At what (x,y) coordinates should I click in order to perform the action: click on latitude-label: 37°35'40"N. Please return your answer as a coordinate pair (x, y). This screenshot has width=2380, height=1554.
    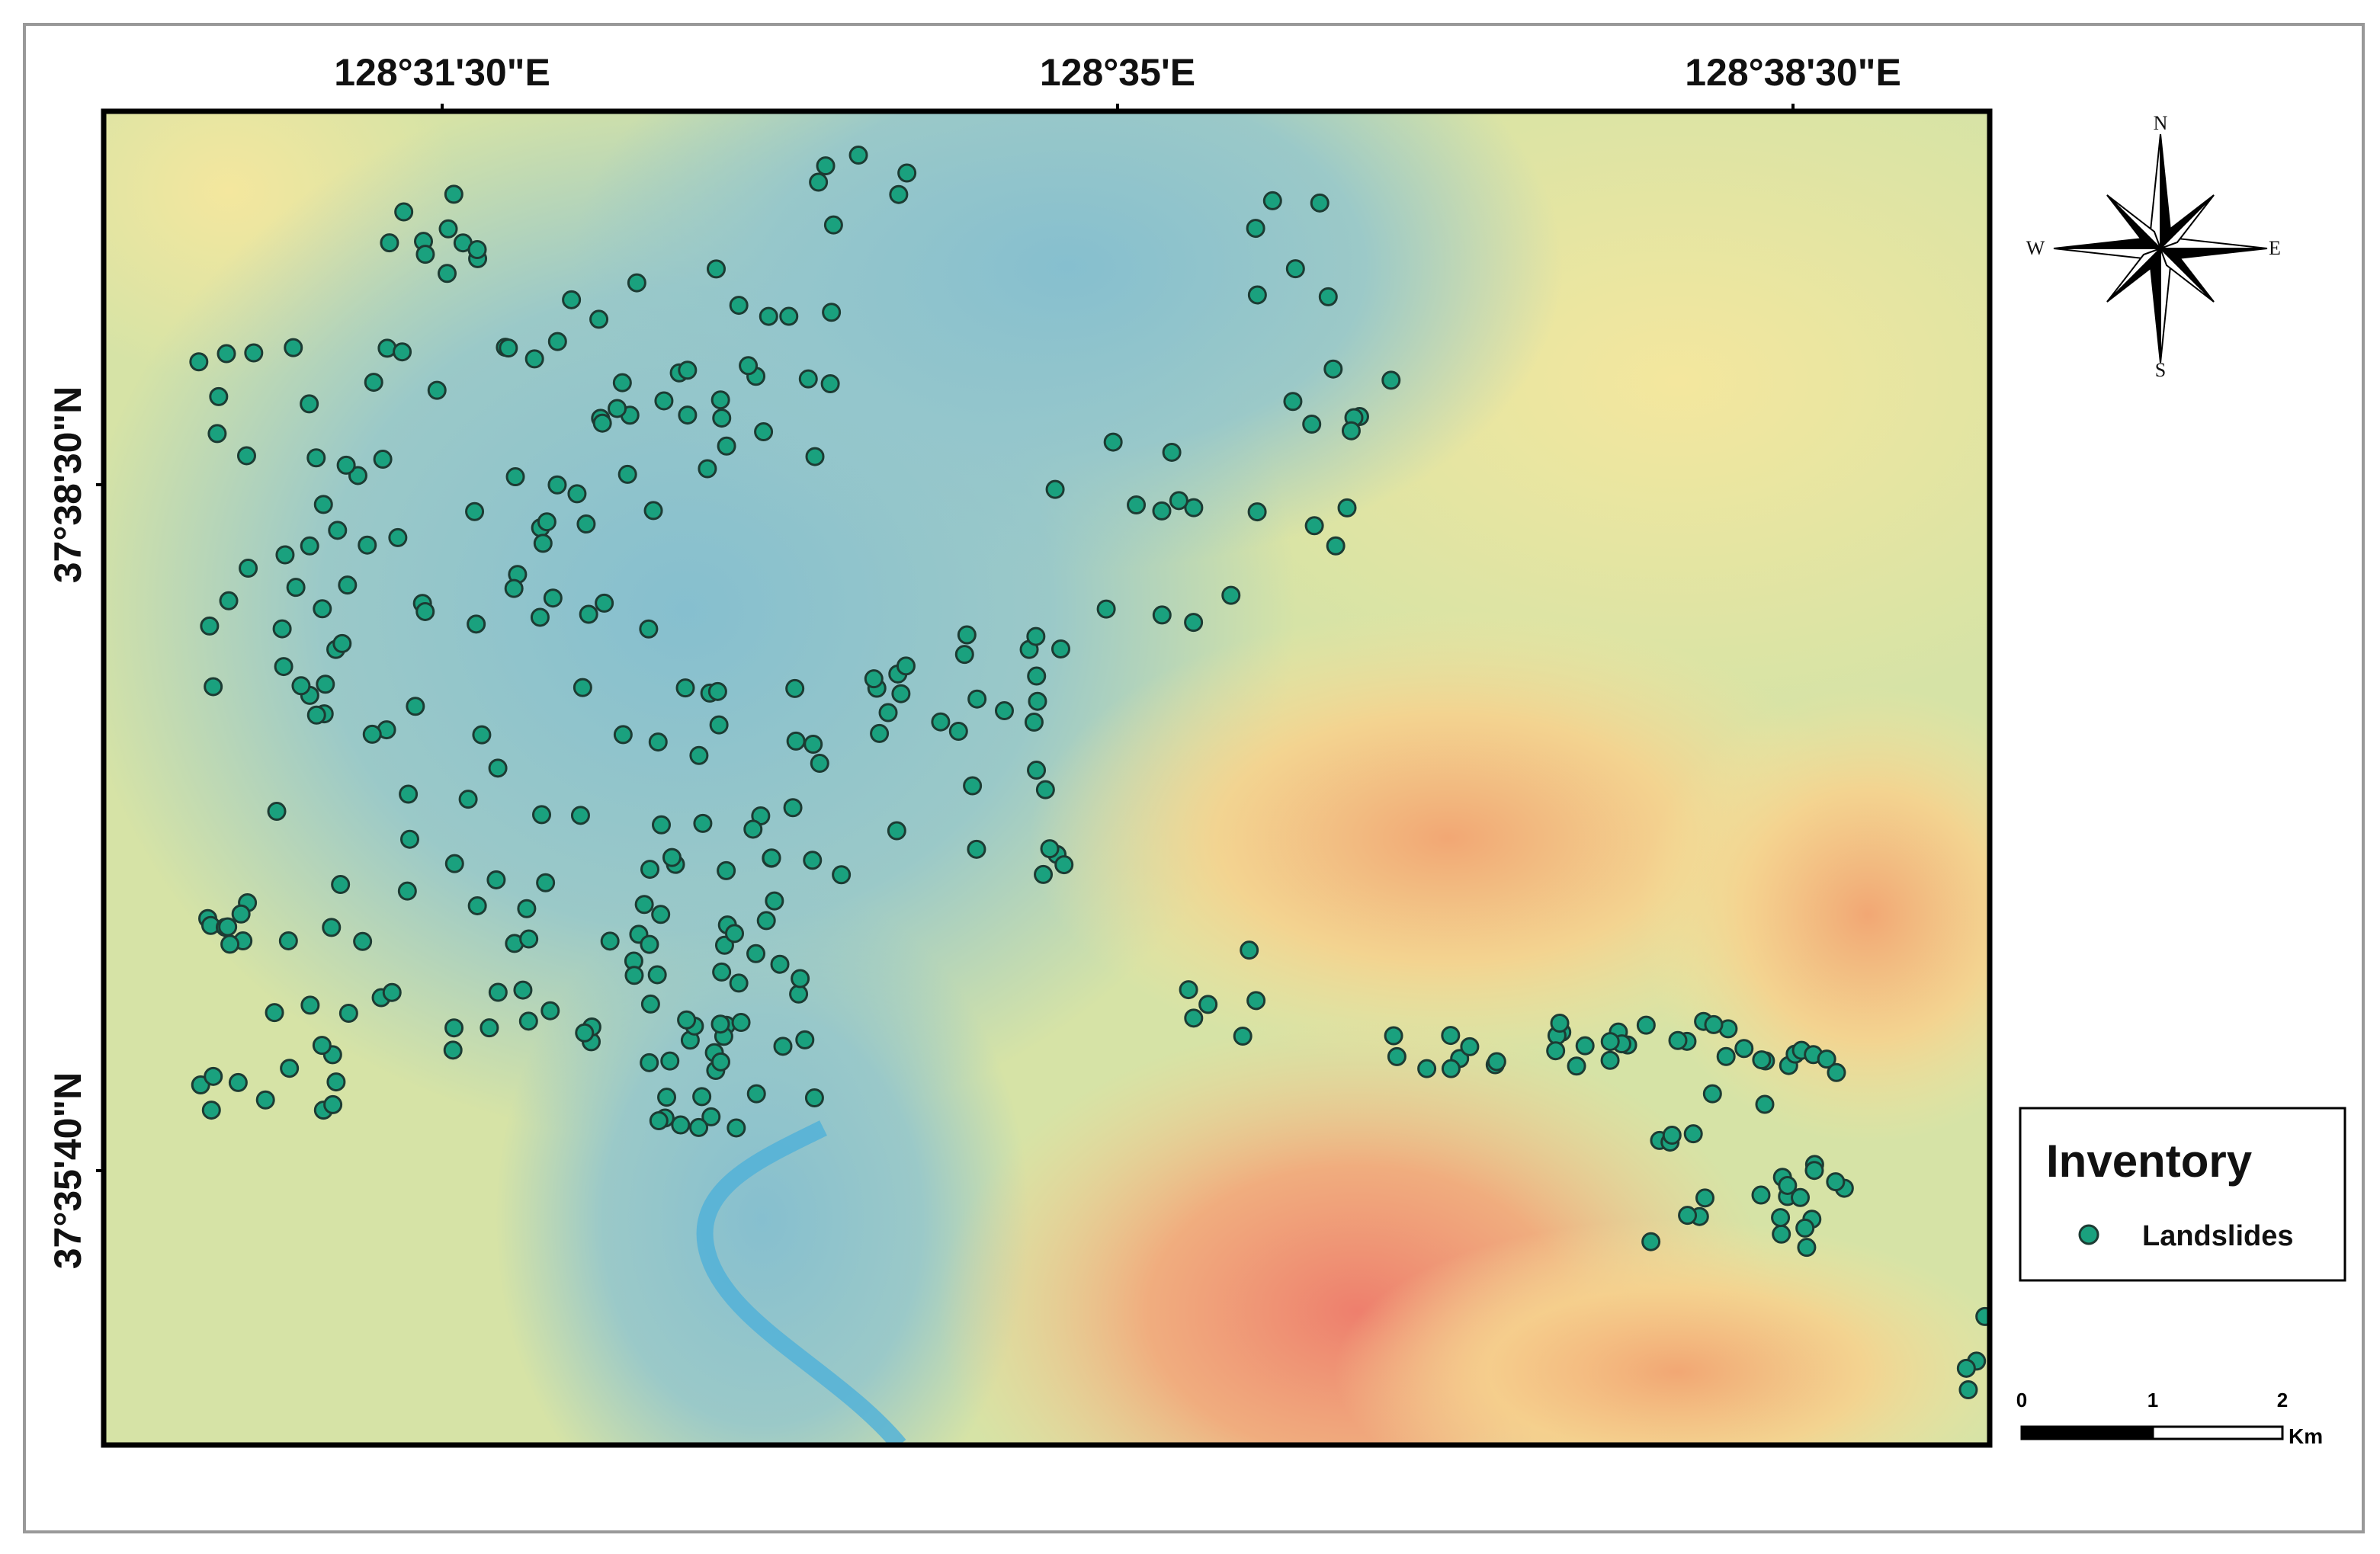
    Looking at the image, I should click on (68, 1171).